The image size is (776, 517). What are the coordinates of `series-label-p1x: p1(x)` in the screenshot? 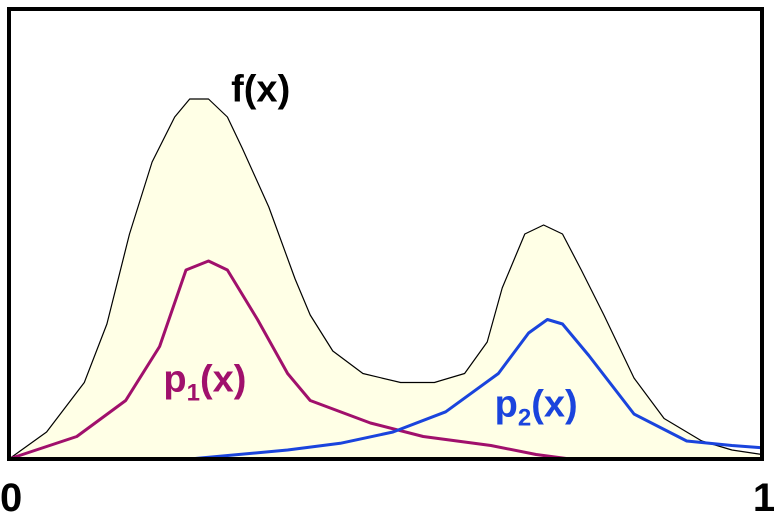 It's located at (204, 383).